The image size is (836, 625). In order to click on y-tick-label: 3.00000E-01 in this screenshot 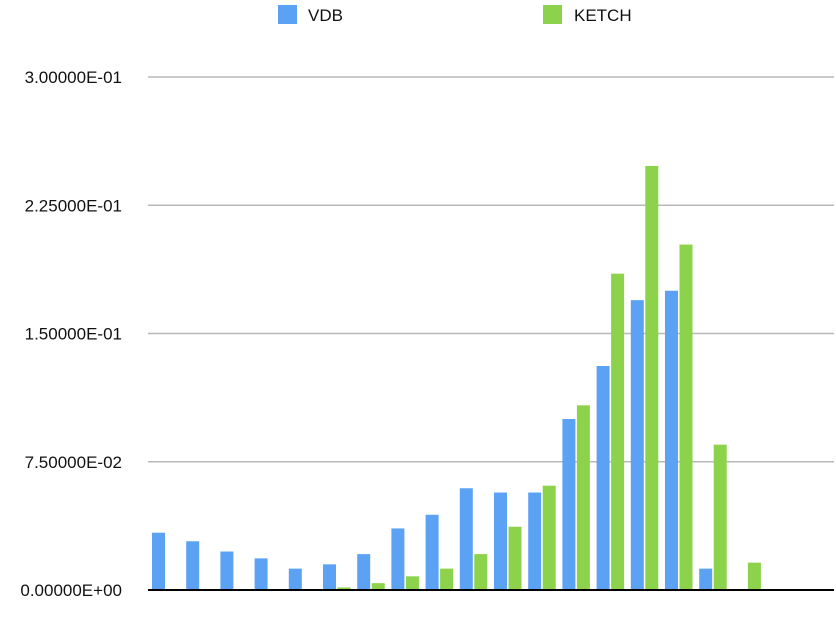, I will do `click(73, 77)`.